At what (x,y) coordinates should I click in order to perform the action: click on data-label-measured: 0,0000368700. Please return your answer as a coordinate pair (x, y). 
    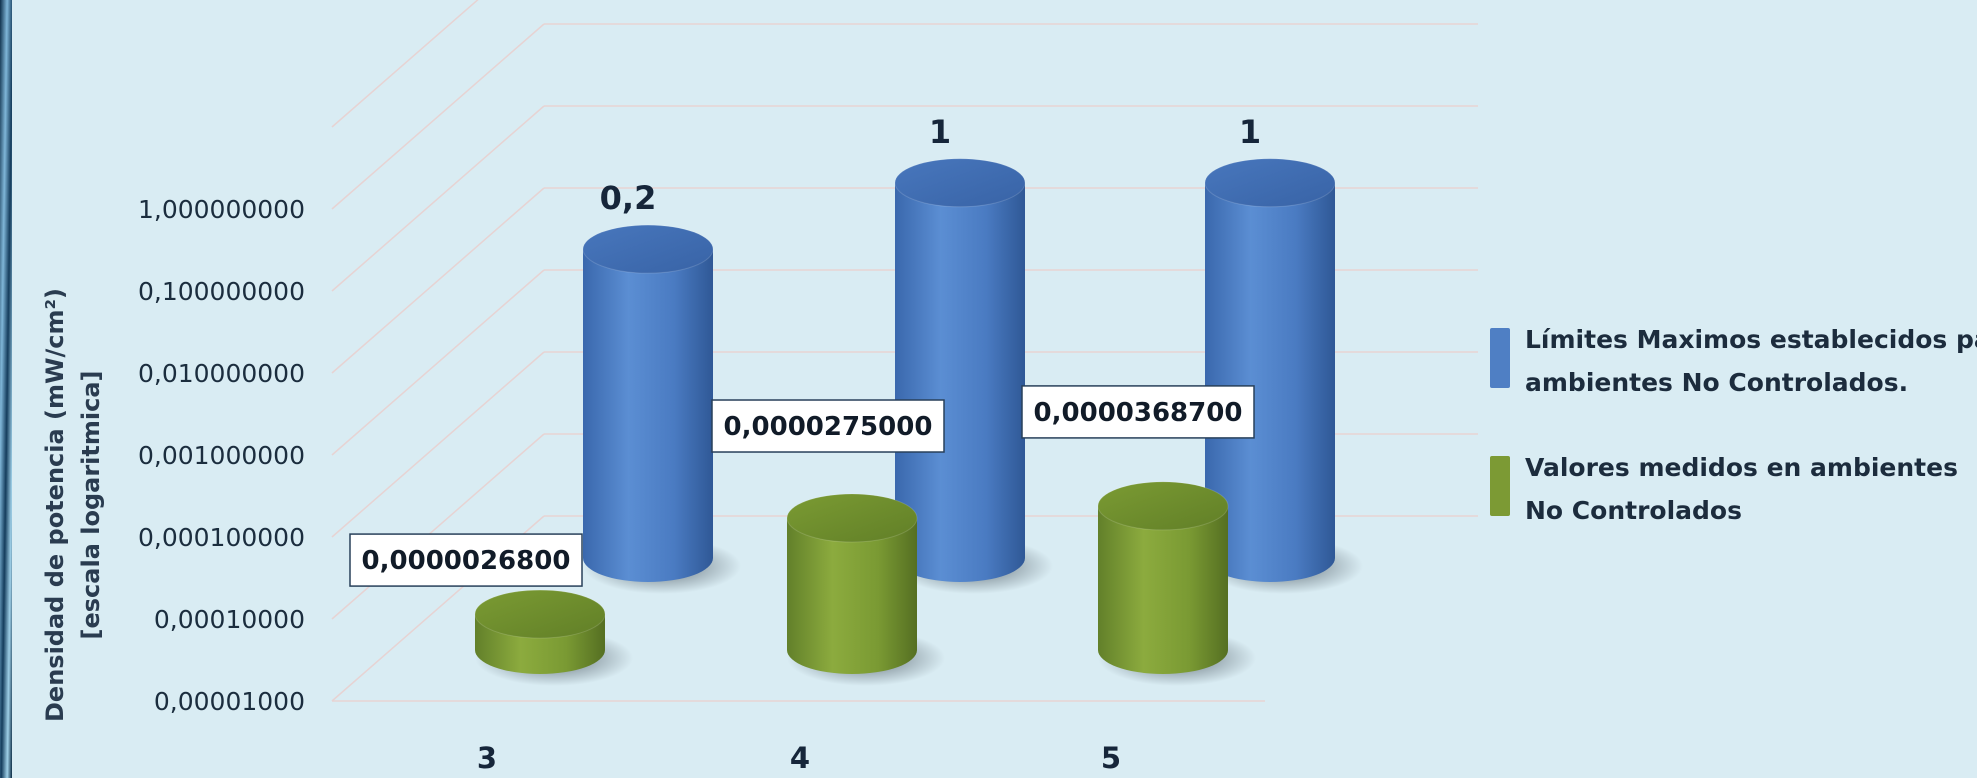
    Looking at the image, I should click on (1138, 413).